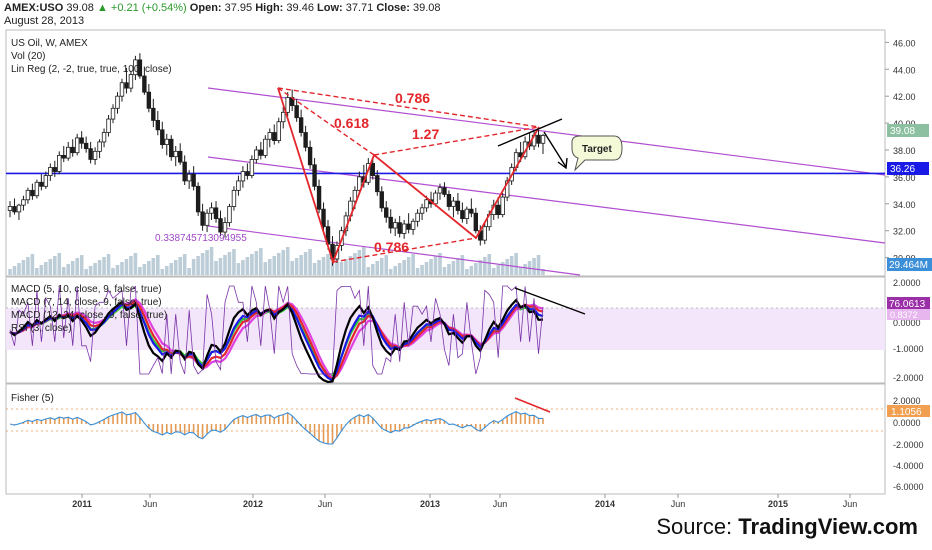 The image size is (932, 550). What do you see at coordinates (148, 8) in the screenshot?
I see `price-change: +0.21 (+0.54%)` at bounding box center [148, 8].